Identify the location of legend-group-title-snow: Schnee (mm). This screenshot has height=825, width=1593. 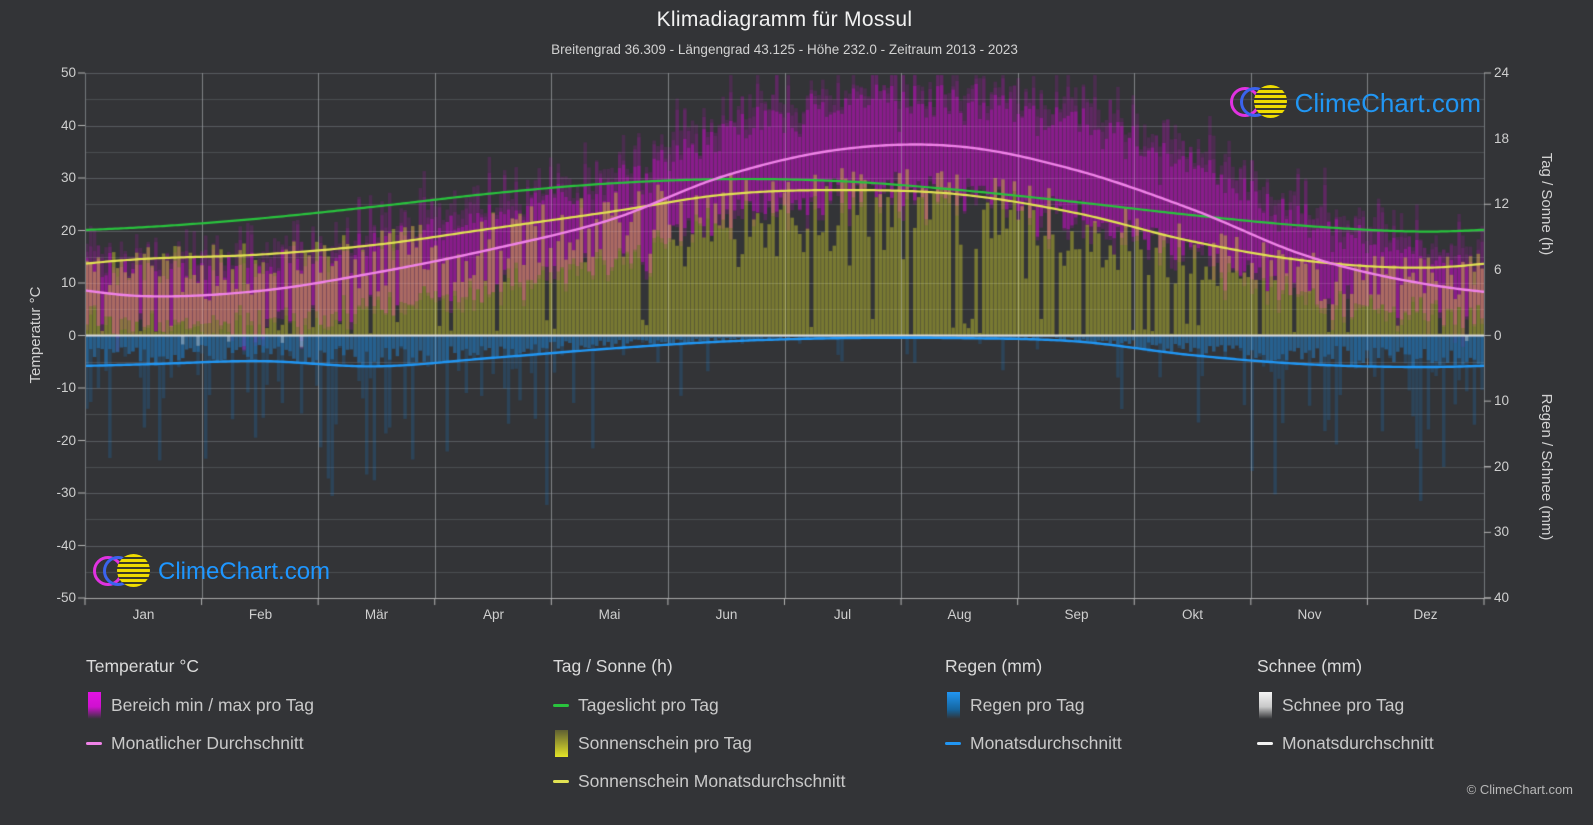
(1310, 666).